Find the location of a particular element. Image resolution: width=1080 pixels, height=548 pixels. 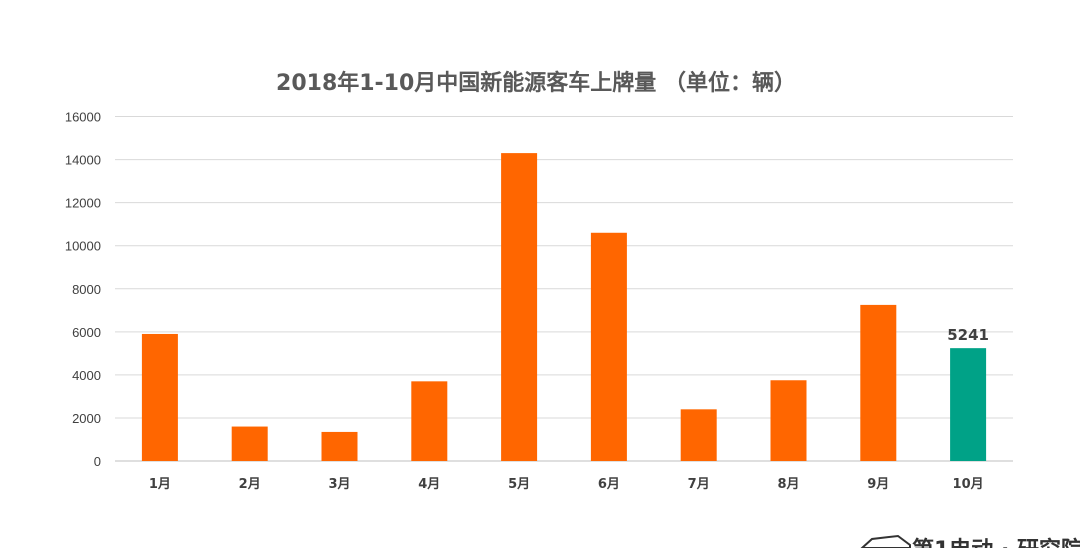

y-tick-label: 4000 is located at coordinates (86, 375).